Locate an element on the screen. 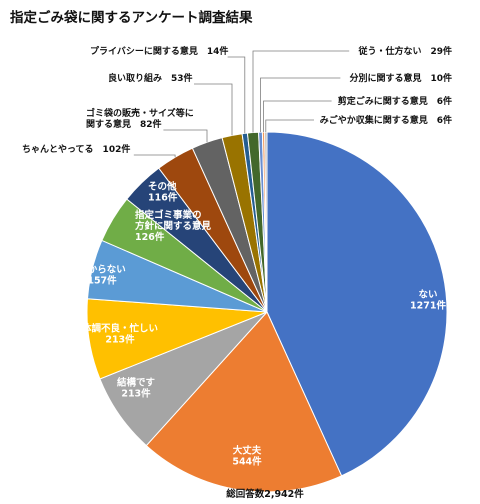 The height and width of the screenshot is (504, 480). slice-label: みごやか収集に関する意見 6件 is located at coordinates (386, 120).